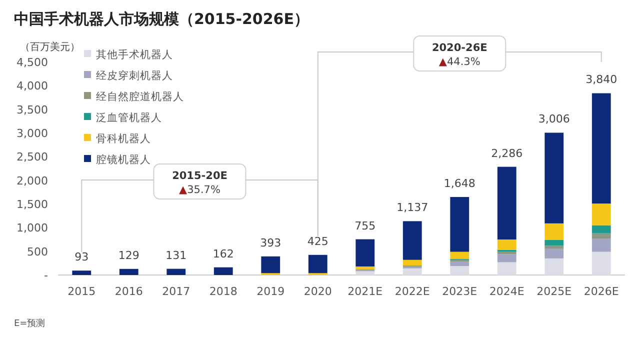  I want to click on y-tick-label: 2,500, so click(32, 157).